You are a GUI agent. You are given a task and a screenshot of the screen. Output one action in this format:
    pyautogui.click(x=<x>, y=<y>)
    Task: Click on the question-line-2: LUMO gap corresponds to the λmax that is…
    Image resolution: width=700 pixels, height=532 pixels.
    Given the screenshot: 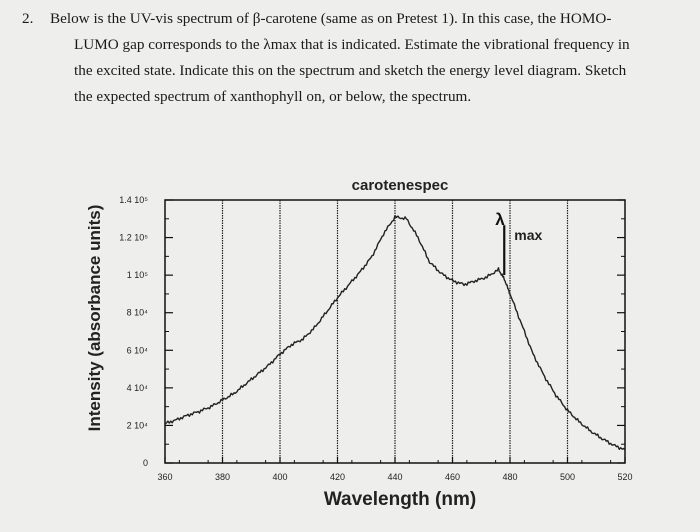 What is the action you would take?
    pyautogui.click(x=352, y=44)
    